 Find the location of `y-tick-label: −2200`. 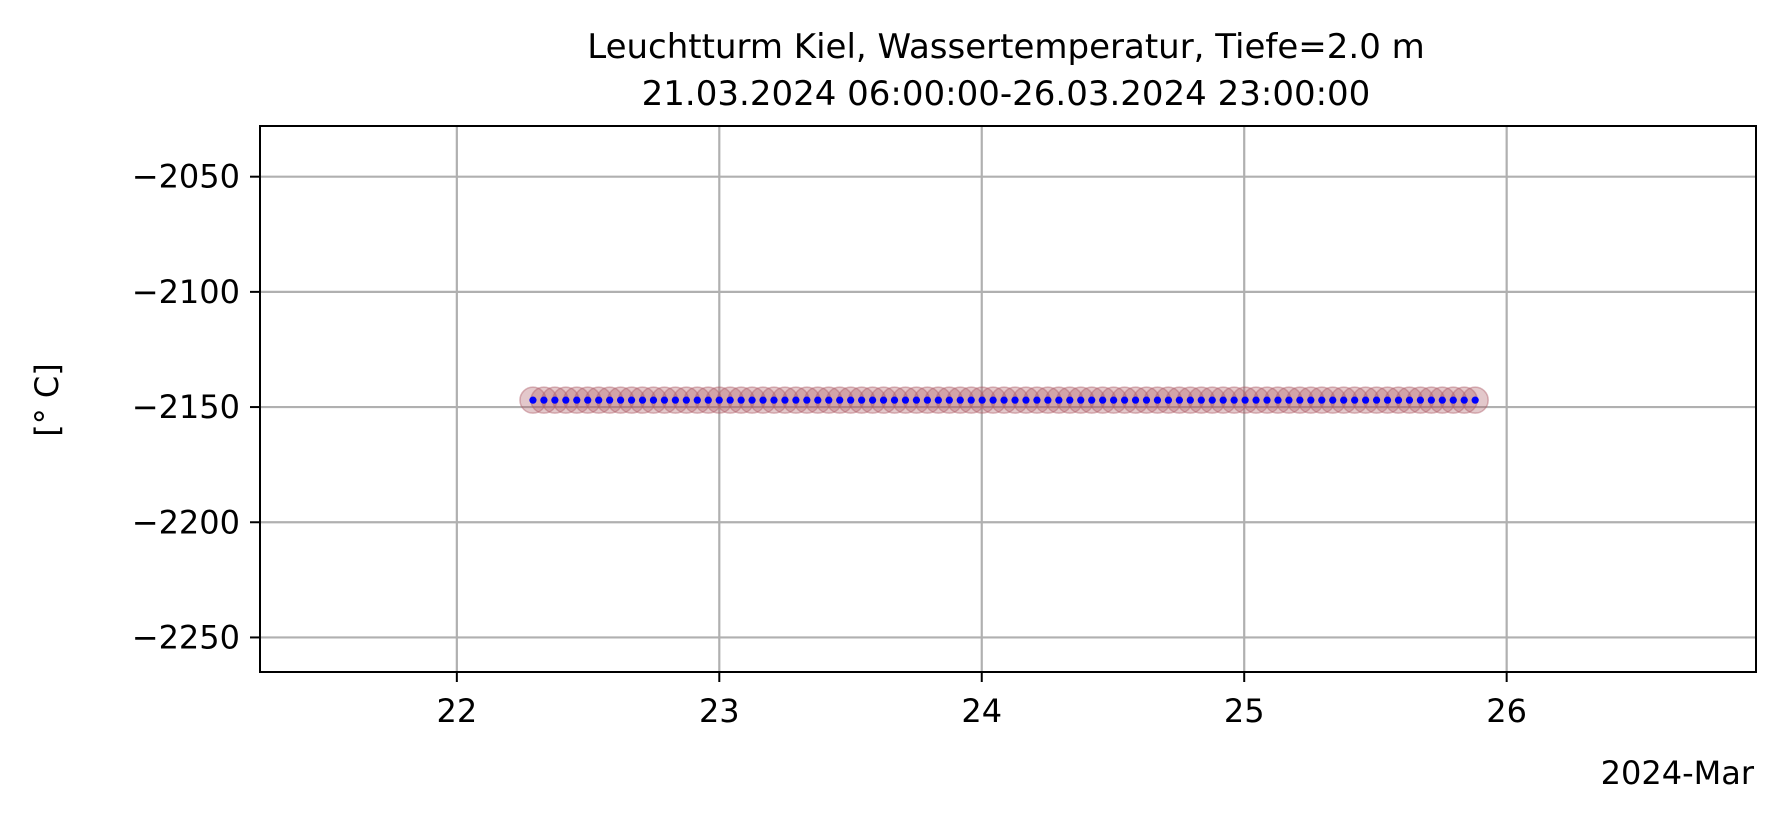

y-tick-label: −2200 is located at coordinates (186, 522).